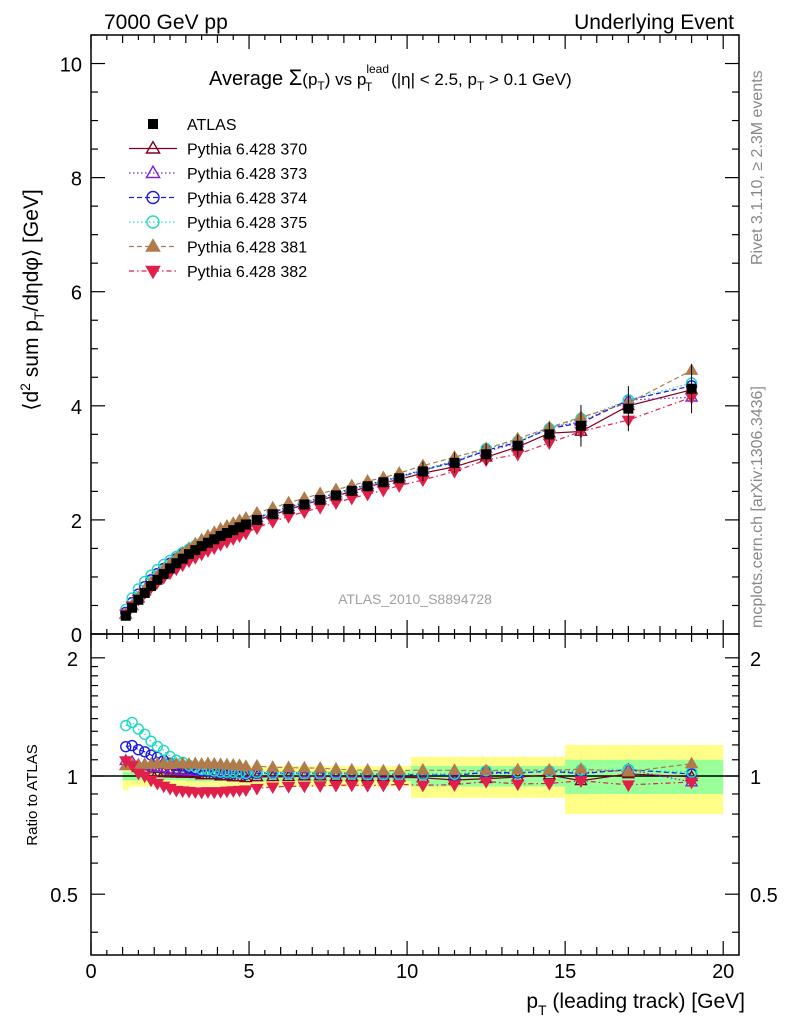  I want to click on legend-label: Pythia 6.428 382, so click(247, 272).